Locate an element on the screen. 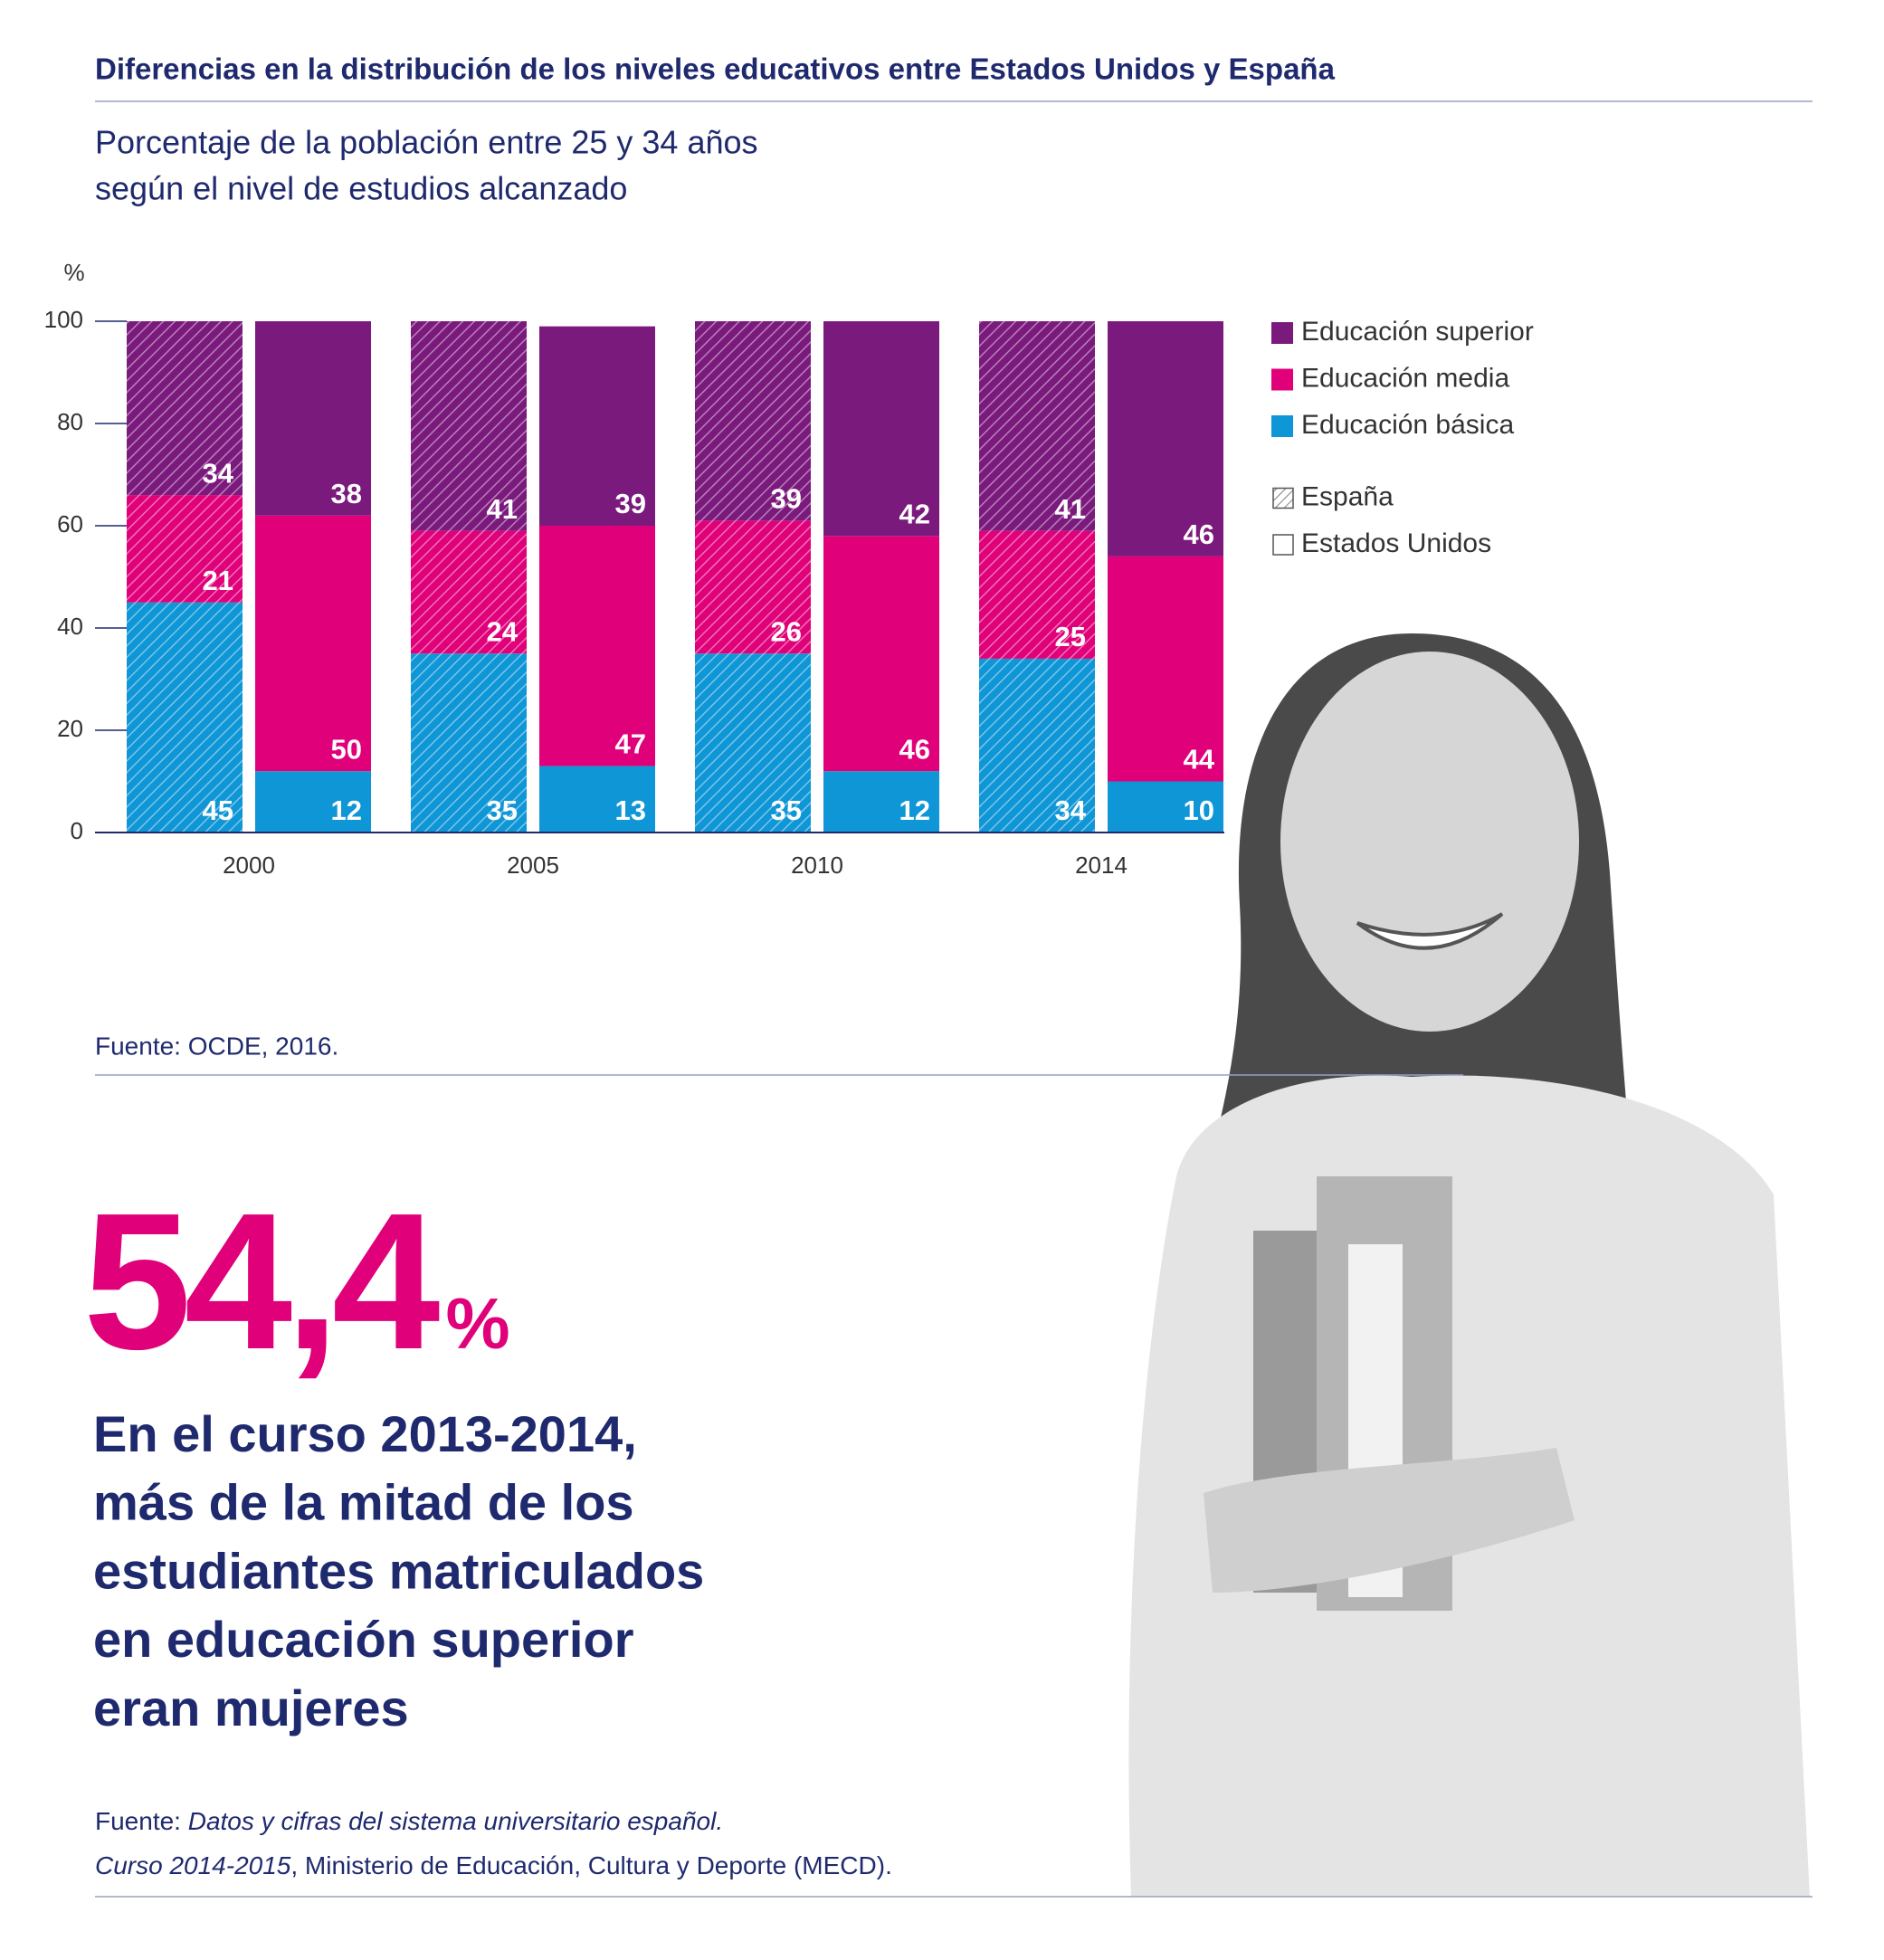  statement-line: estudiantes matriculados is located at coordinates (399, 1571).